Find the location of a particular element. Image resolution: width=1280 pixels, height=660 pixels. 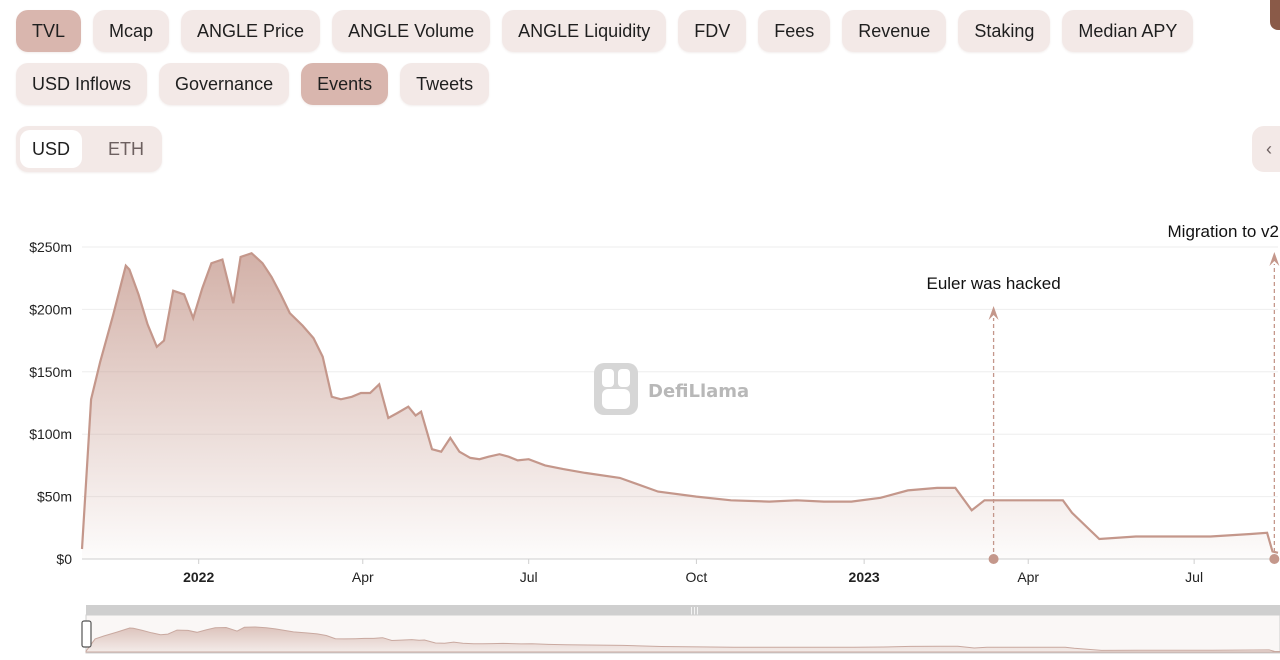

x-tick-label: Oct is located at coordinates (697, 577).